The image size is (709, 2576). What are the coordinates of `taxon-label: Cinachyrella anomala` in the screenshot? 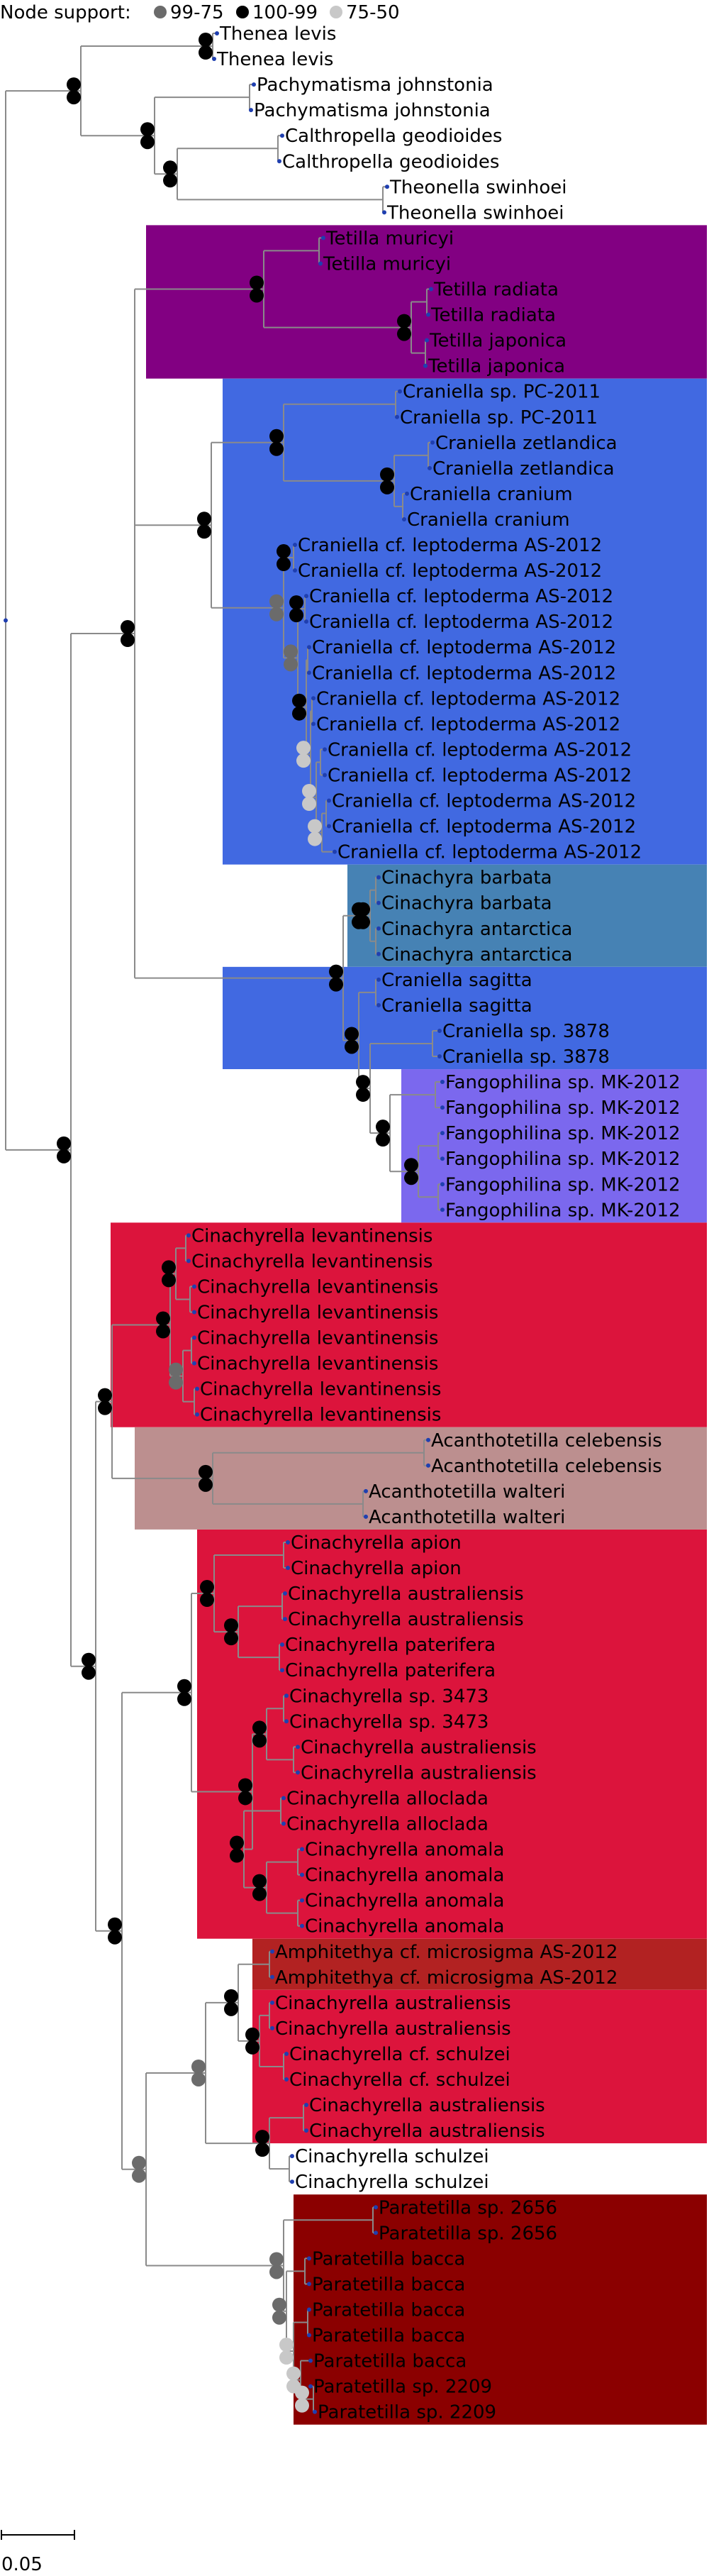 It's located at (404, 1875).